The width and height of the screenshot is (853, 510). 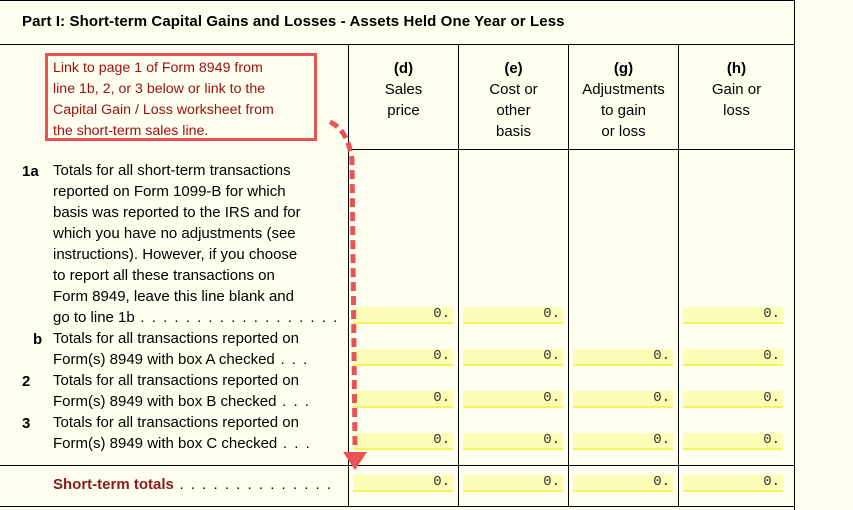 What do you see at coordinates (175, 254) in the screenshot?
I see `line-text: instructions). However, if you choose` at bounding box center [175, 254].